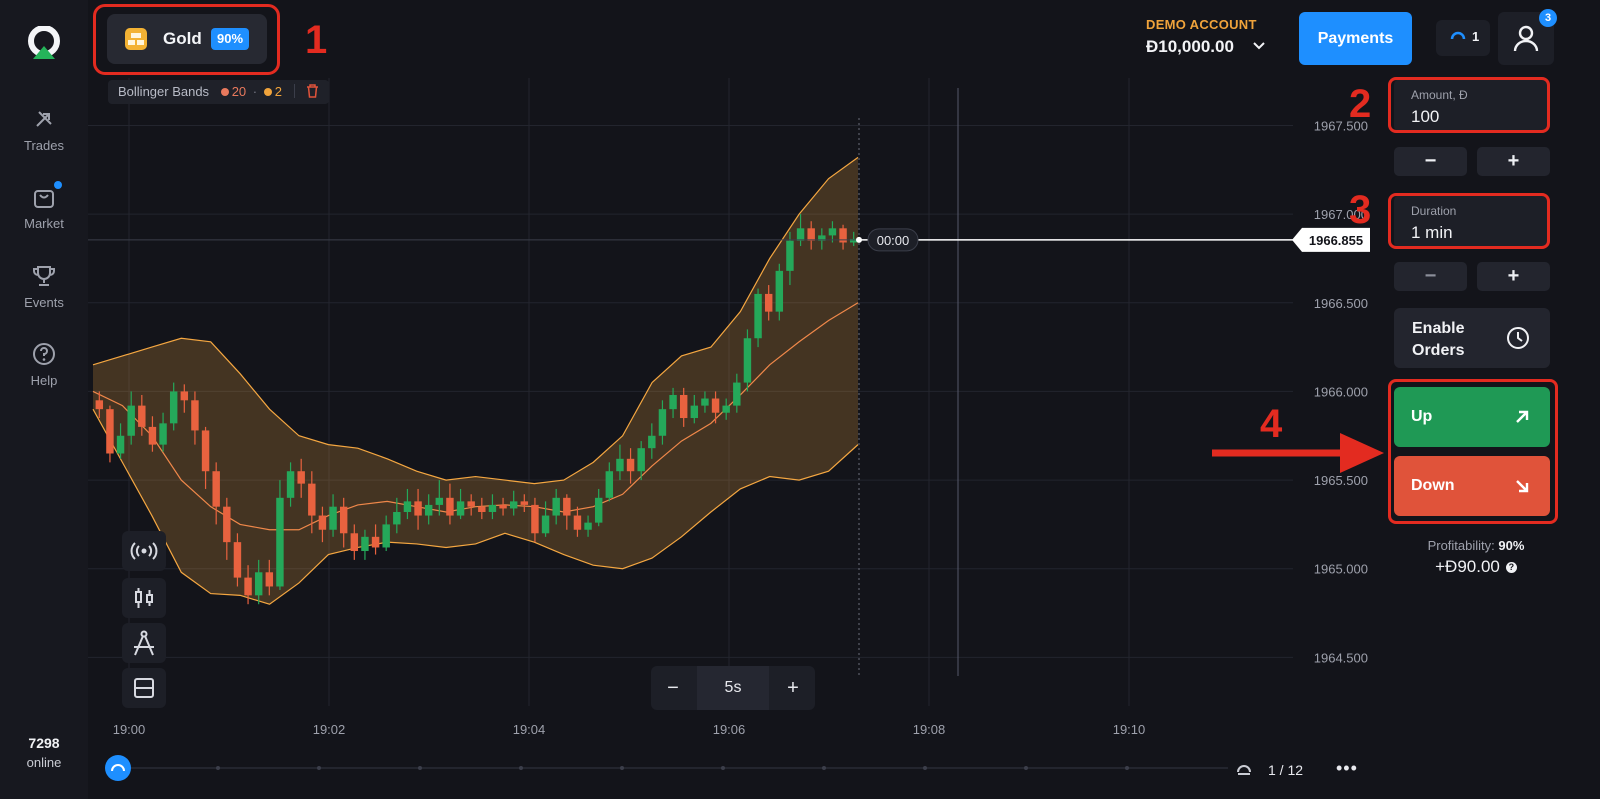  What do you see at coordinates (1472, 105) in the screenshot?
I see `amount-field: Amount, Đ 100` at bounding box center [1472, 105].